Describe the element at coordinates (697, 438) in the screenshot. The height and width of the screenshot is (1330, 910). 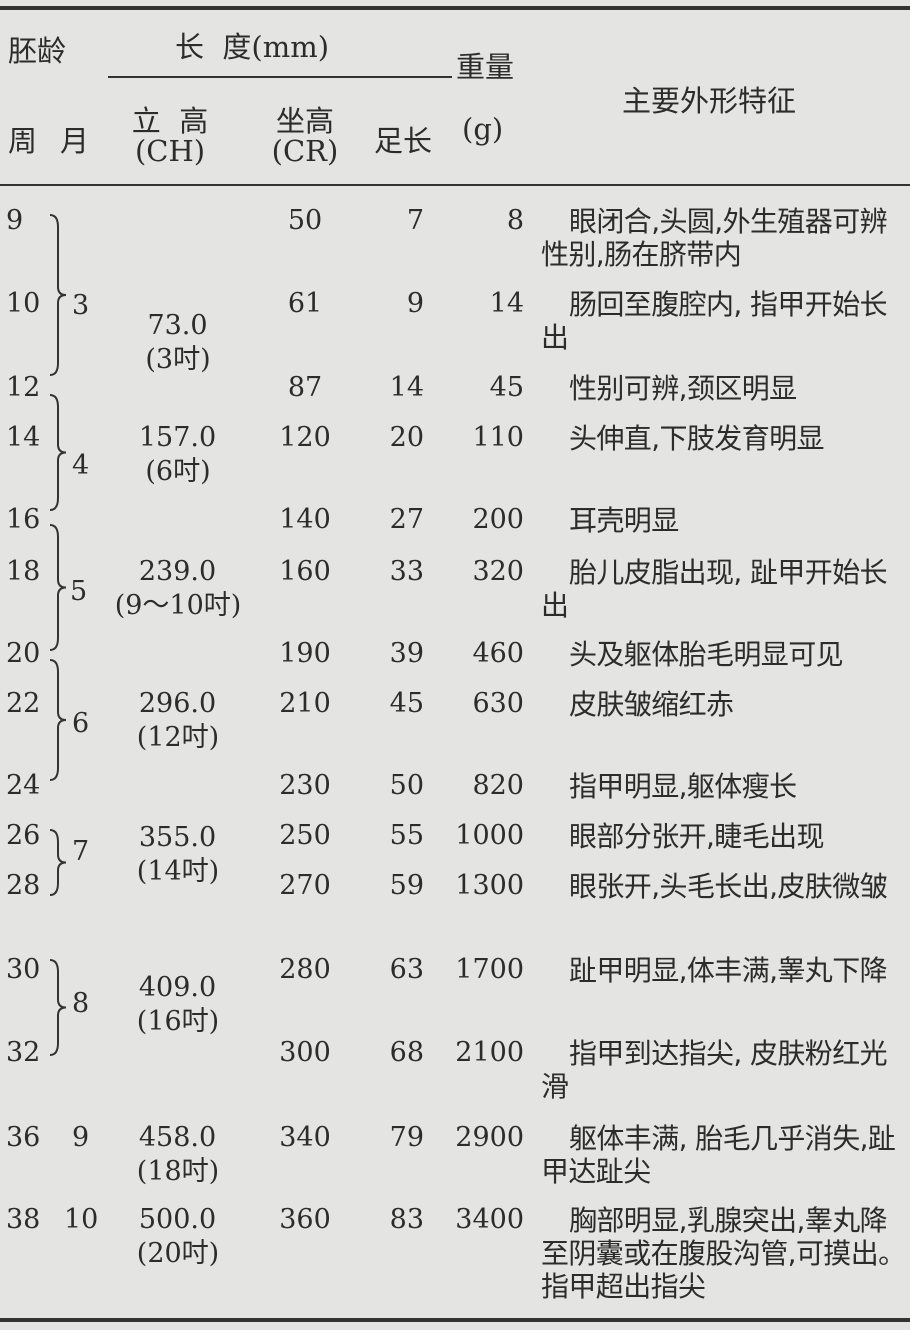
I see `feature-cell: 头伸直,下肢发育明显` at that location.